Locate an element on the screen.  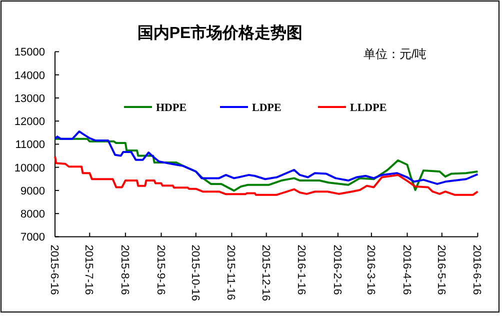
y-tick-label: 10000 is located at coordinates (29, 168).